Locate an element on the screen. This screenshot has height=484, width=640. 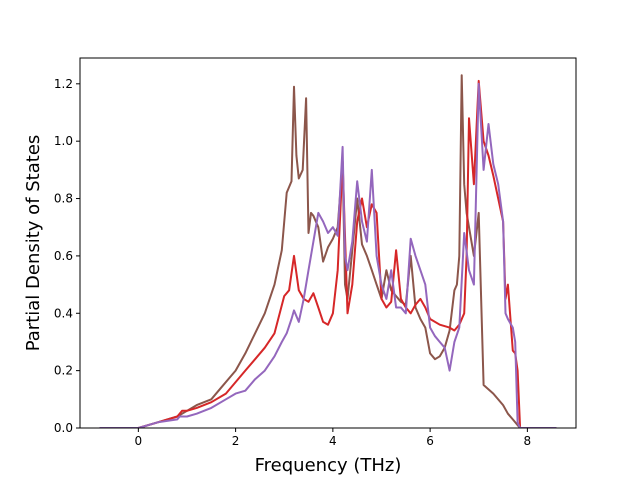
y-tick-label: 0.6 is located at coordinates (63, 256).